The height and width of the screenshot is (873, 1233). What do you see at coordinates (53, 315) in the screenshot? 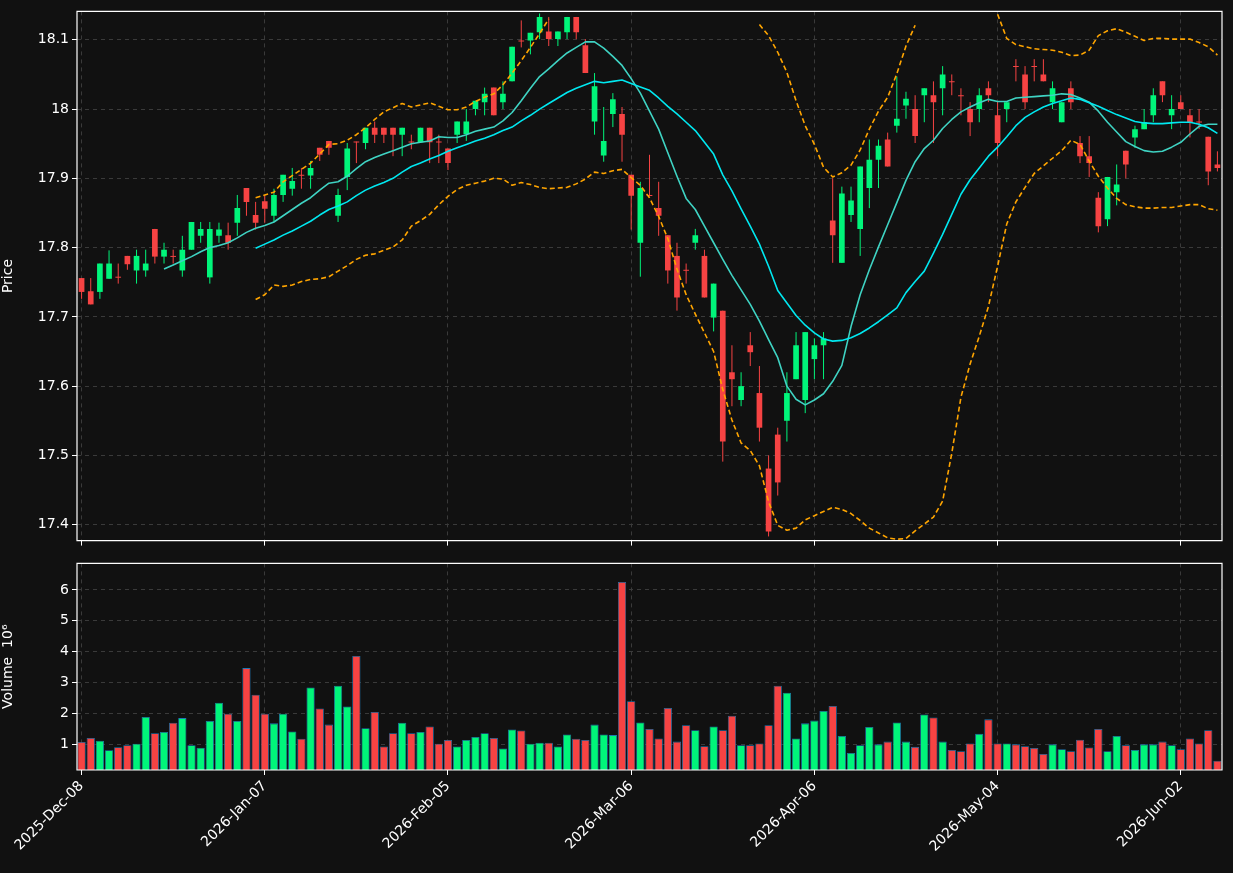
I see `y-tick-label: 17.7` at bounding box center [53, 315].